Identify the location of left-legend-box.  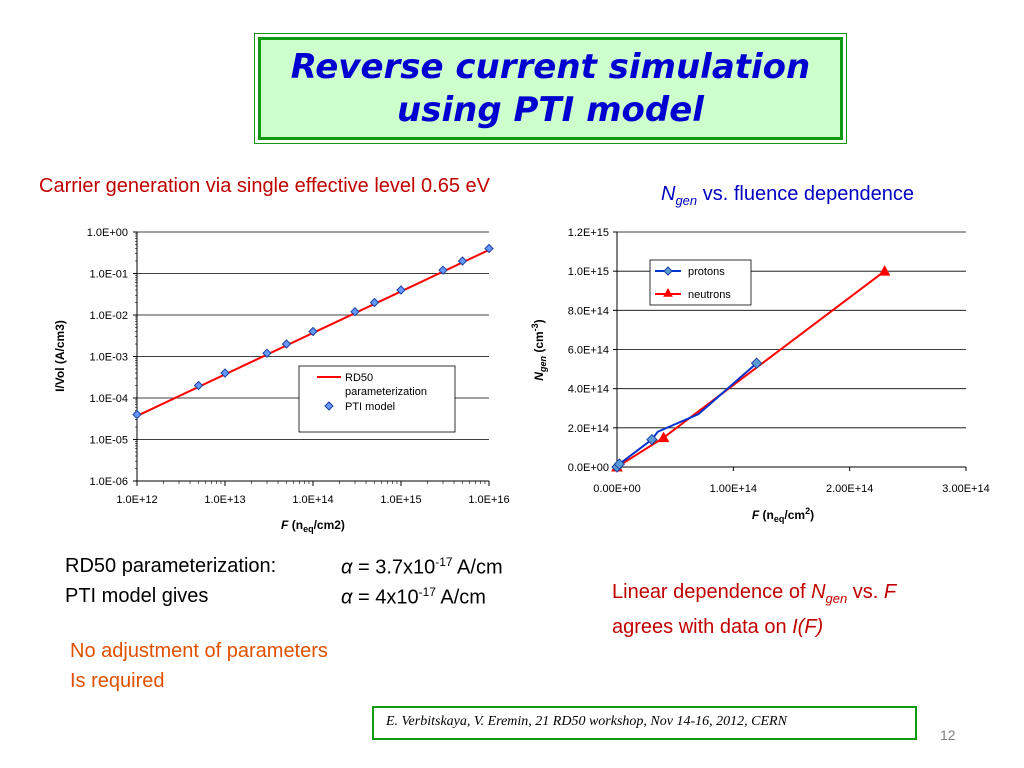
(377, 399).